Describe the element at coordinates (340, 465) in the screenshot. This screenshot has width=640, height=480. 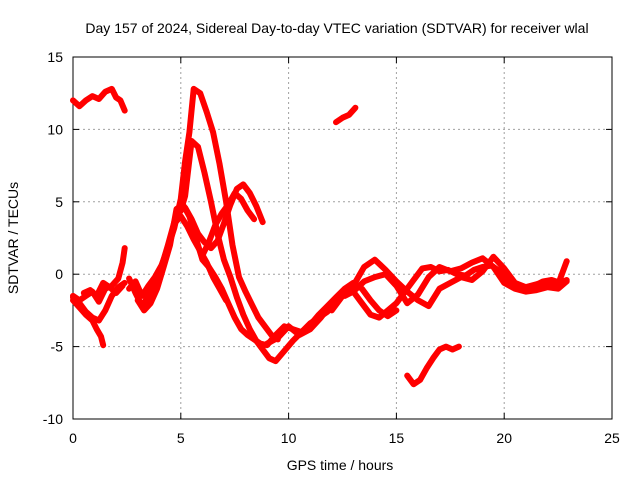
I see `x-axis-label: GPS time / hours` at that location.